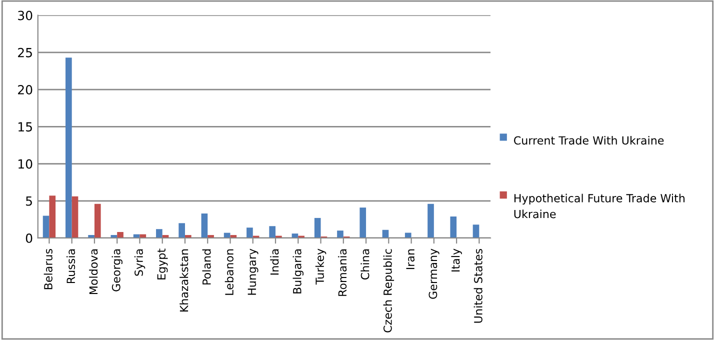 The height and width of the screenshot is (340, 715). Describe the element at coordinates (184, 280) in the screenshot. I see `x-tick-label: Khazakstan` at that location.